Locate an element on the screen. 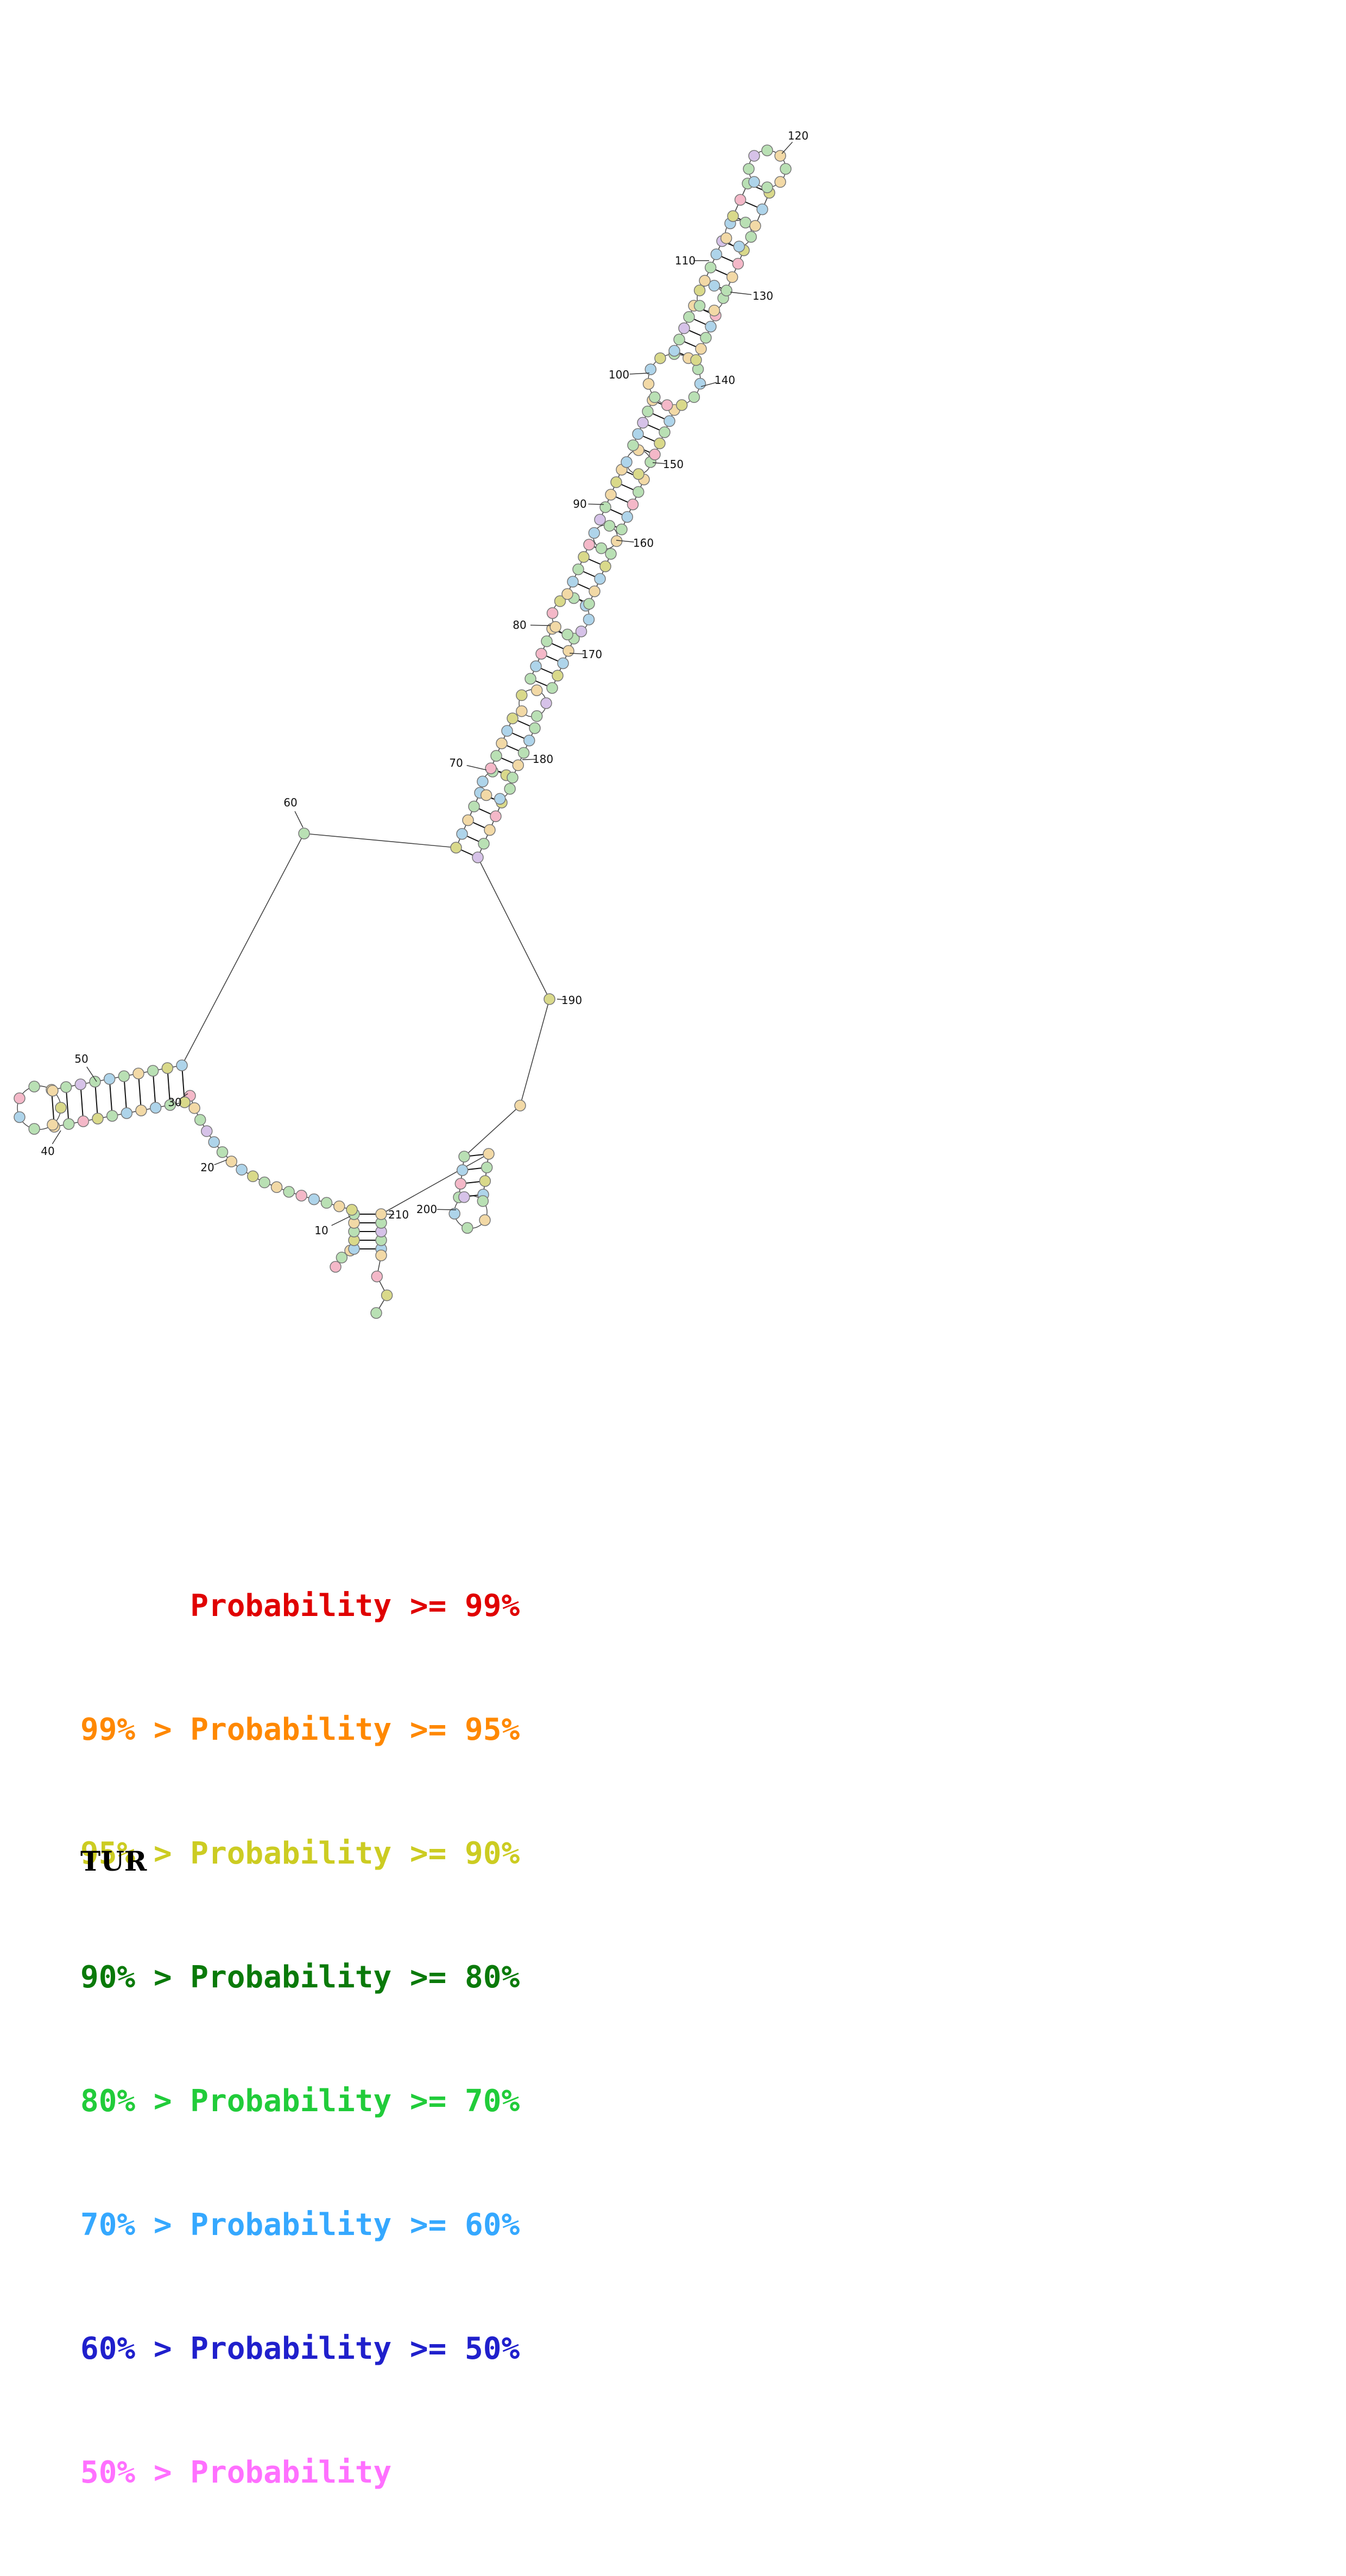 Image resolution: width=1346 pixels, height=2576 pixels. position-label: 30 is located at coordinates (174, 1102).